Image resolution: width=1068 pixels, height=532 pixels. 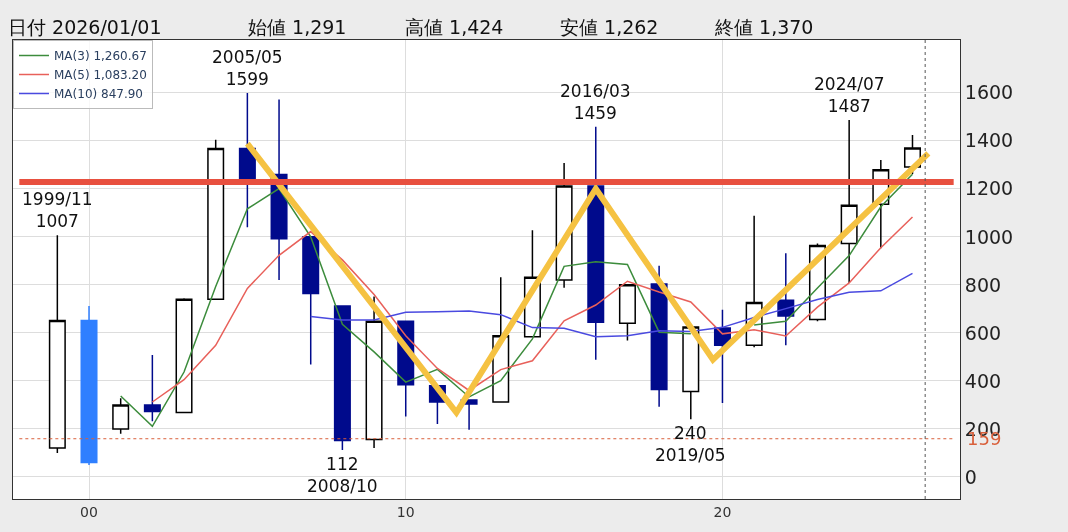 I want to click on x-tick-label: 20, so click(x=722, y=511).